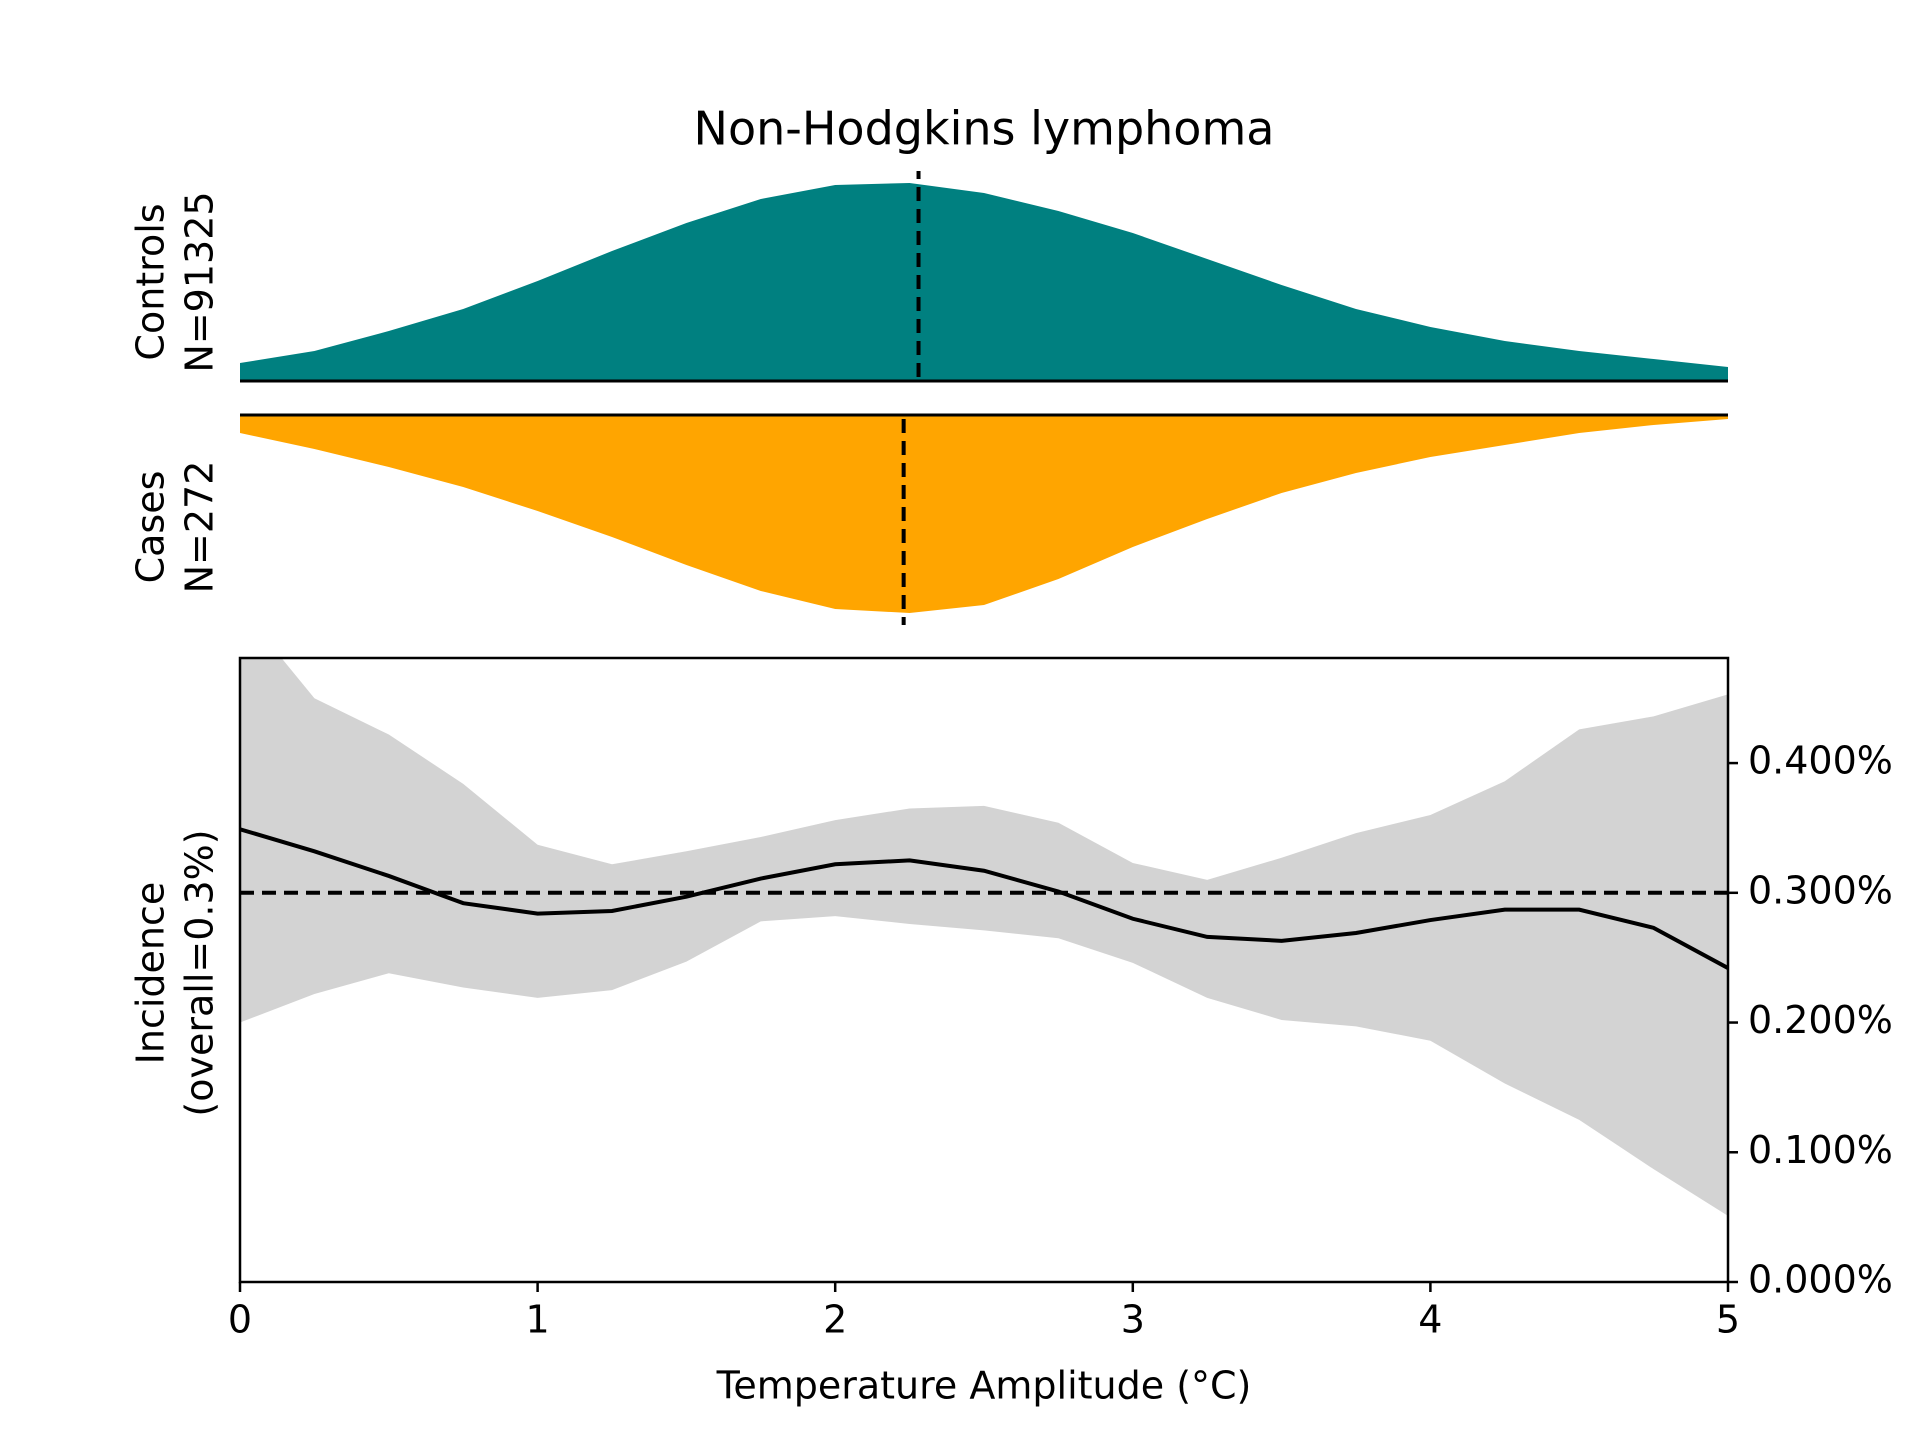  Describe the element at coordinates (151, 973) in the screenshot. I see `y-axis-label: Incidence` at that location.